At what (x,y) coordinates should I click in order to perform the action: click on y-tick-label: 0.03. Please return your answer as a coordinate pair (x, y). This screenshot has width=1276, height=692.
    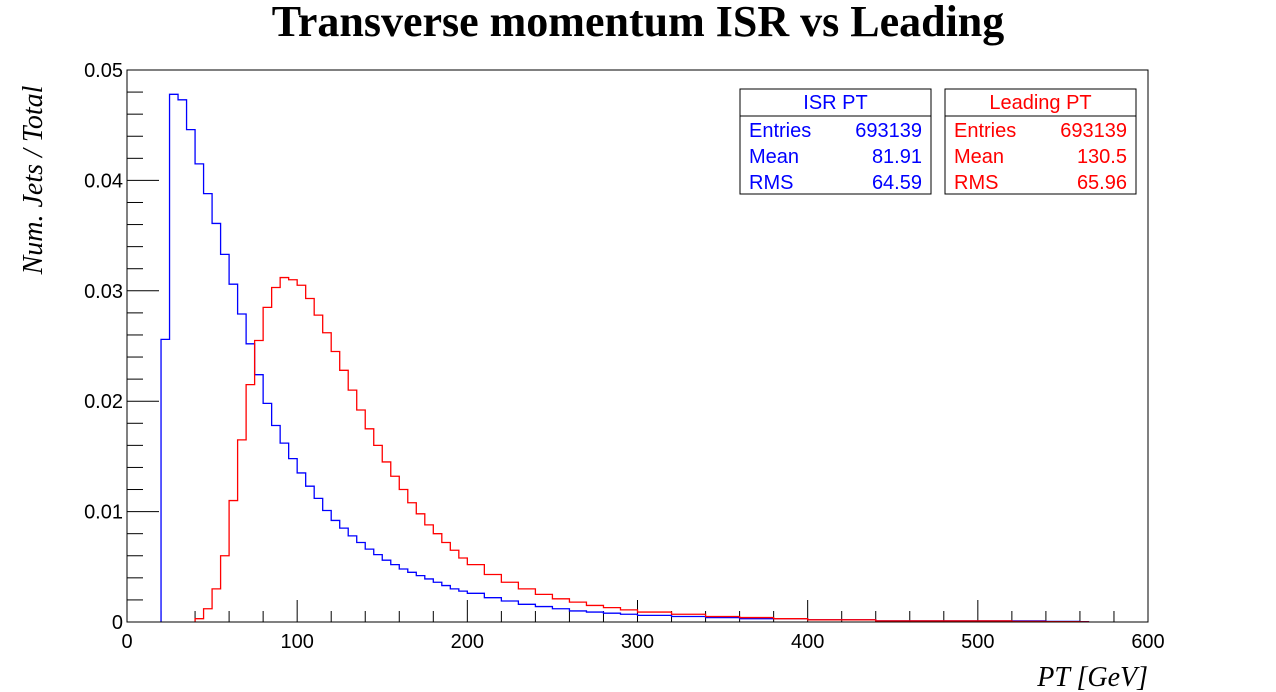
    Looking at the image, I should click on (103, 292).